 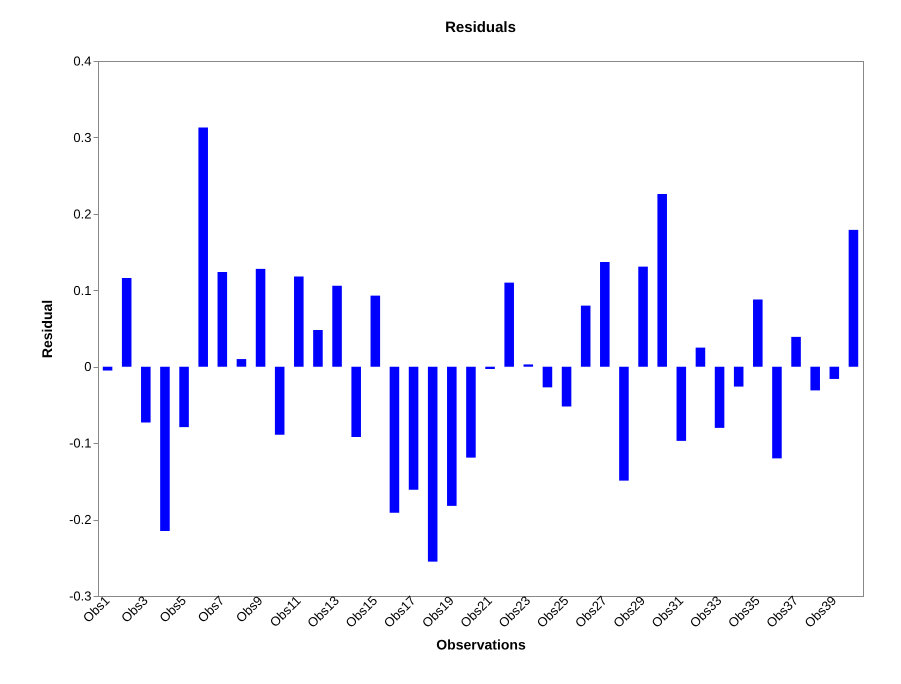 I want to click on x-axis-title: Observations, so click(x=481, y=644).